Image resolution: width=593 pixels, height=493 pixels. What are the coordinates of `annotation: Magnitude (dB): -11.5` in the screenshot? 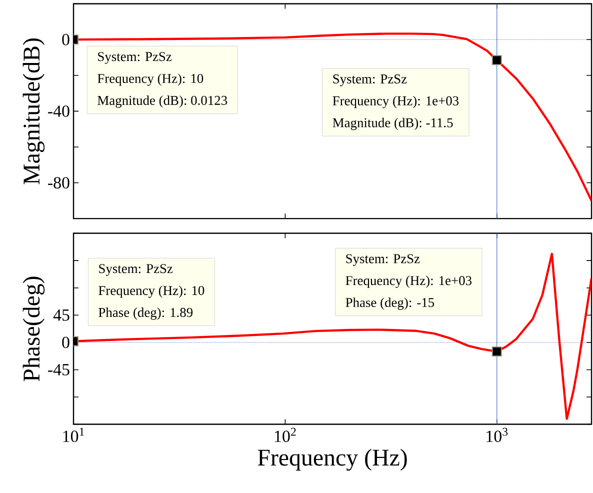 It's located at (392, 124).